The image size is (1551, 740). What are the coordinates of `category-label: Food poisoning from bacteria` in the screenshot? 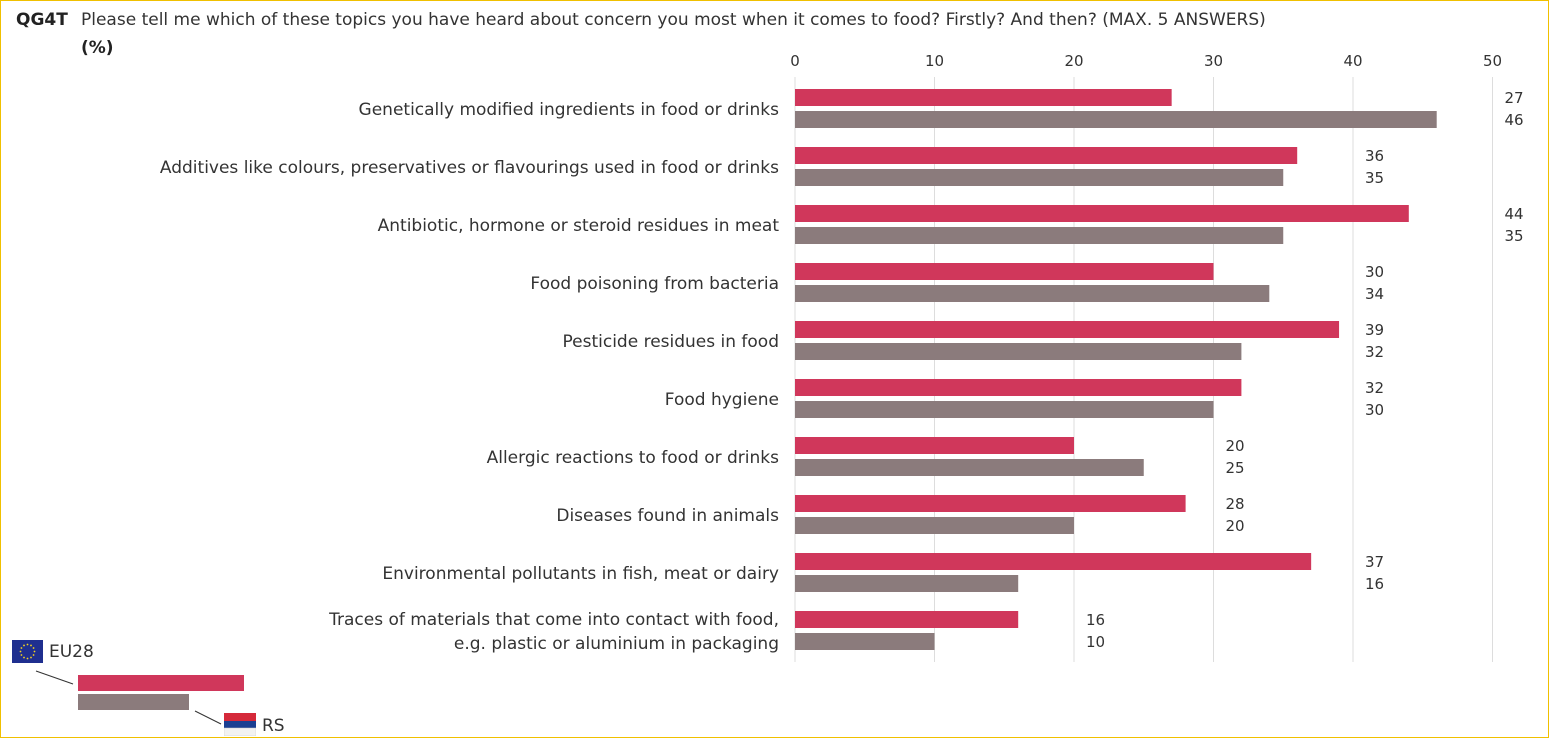 It's located at (654, 284).